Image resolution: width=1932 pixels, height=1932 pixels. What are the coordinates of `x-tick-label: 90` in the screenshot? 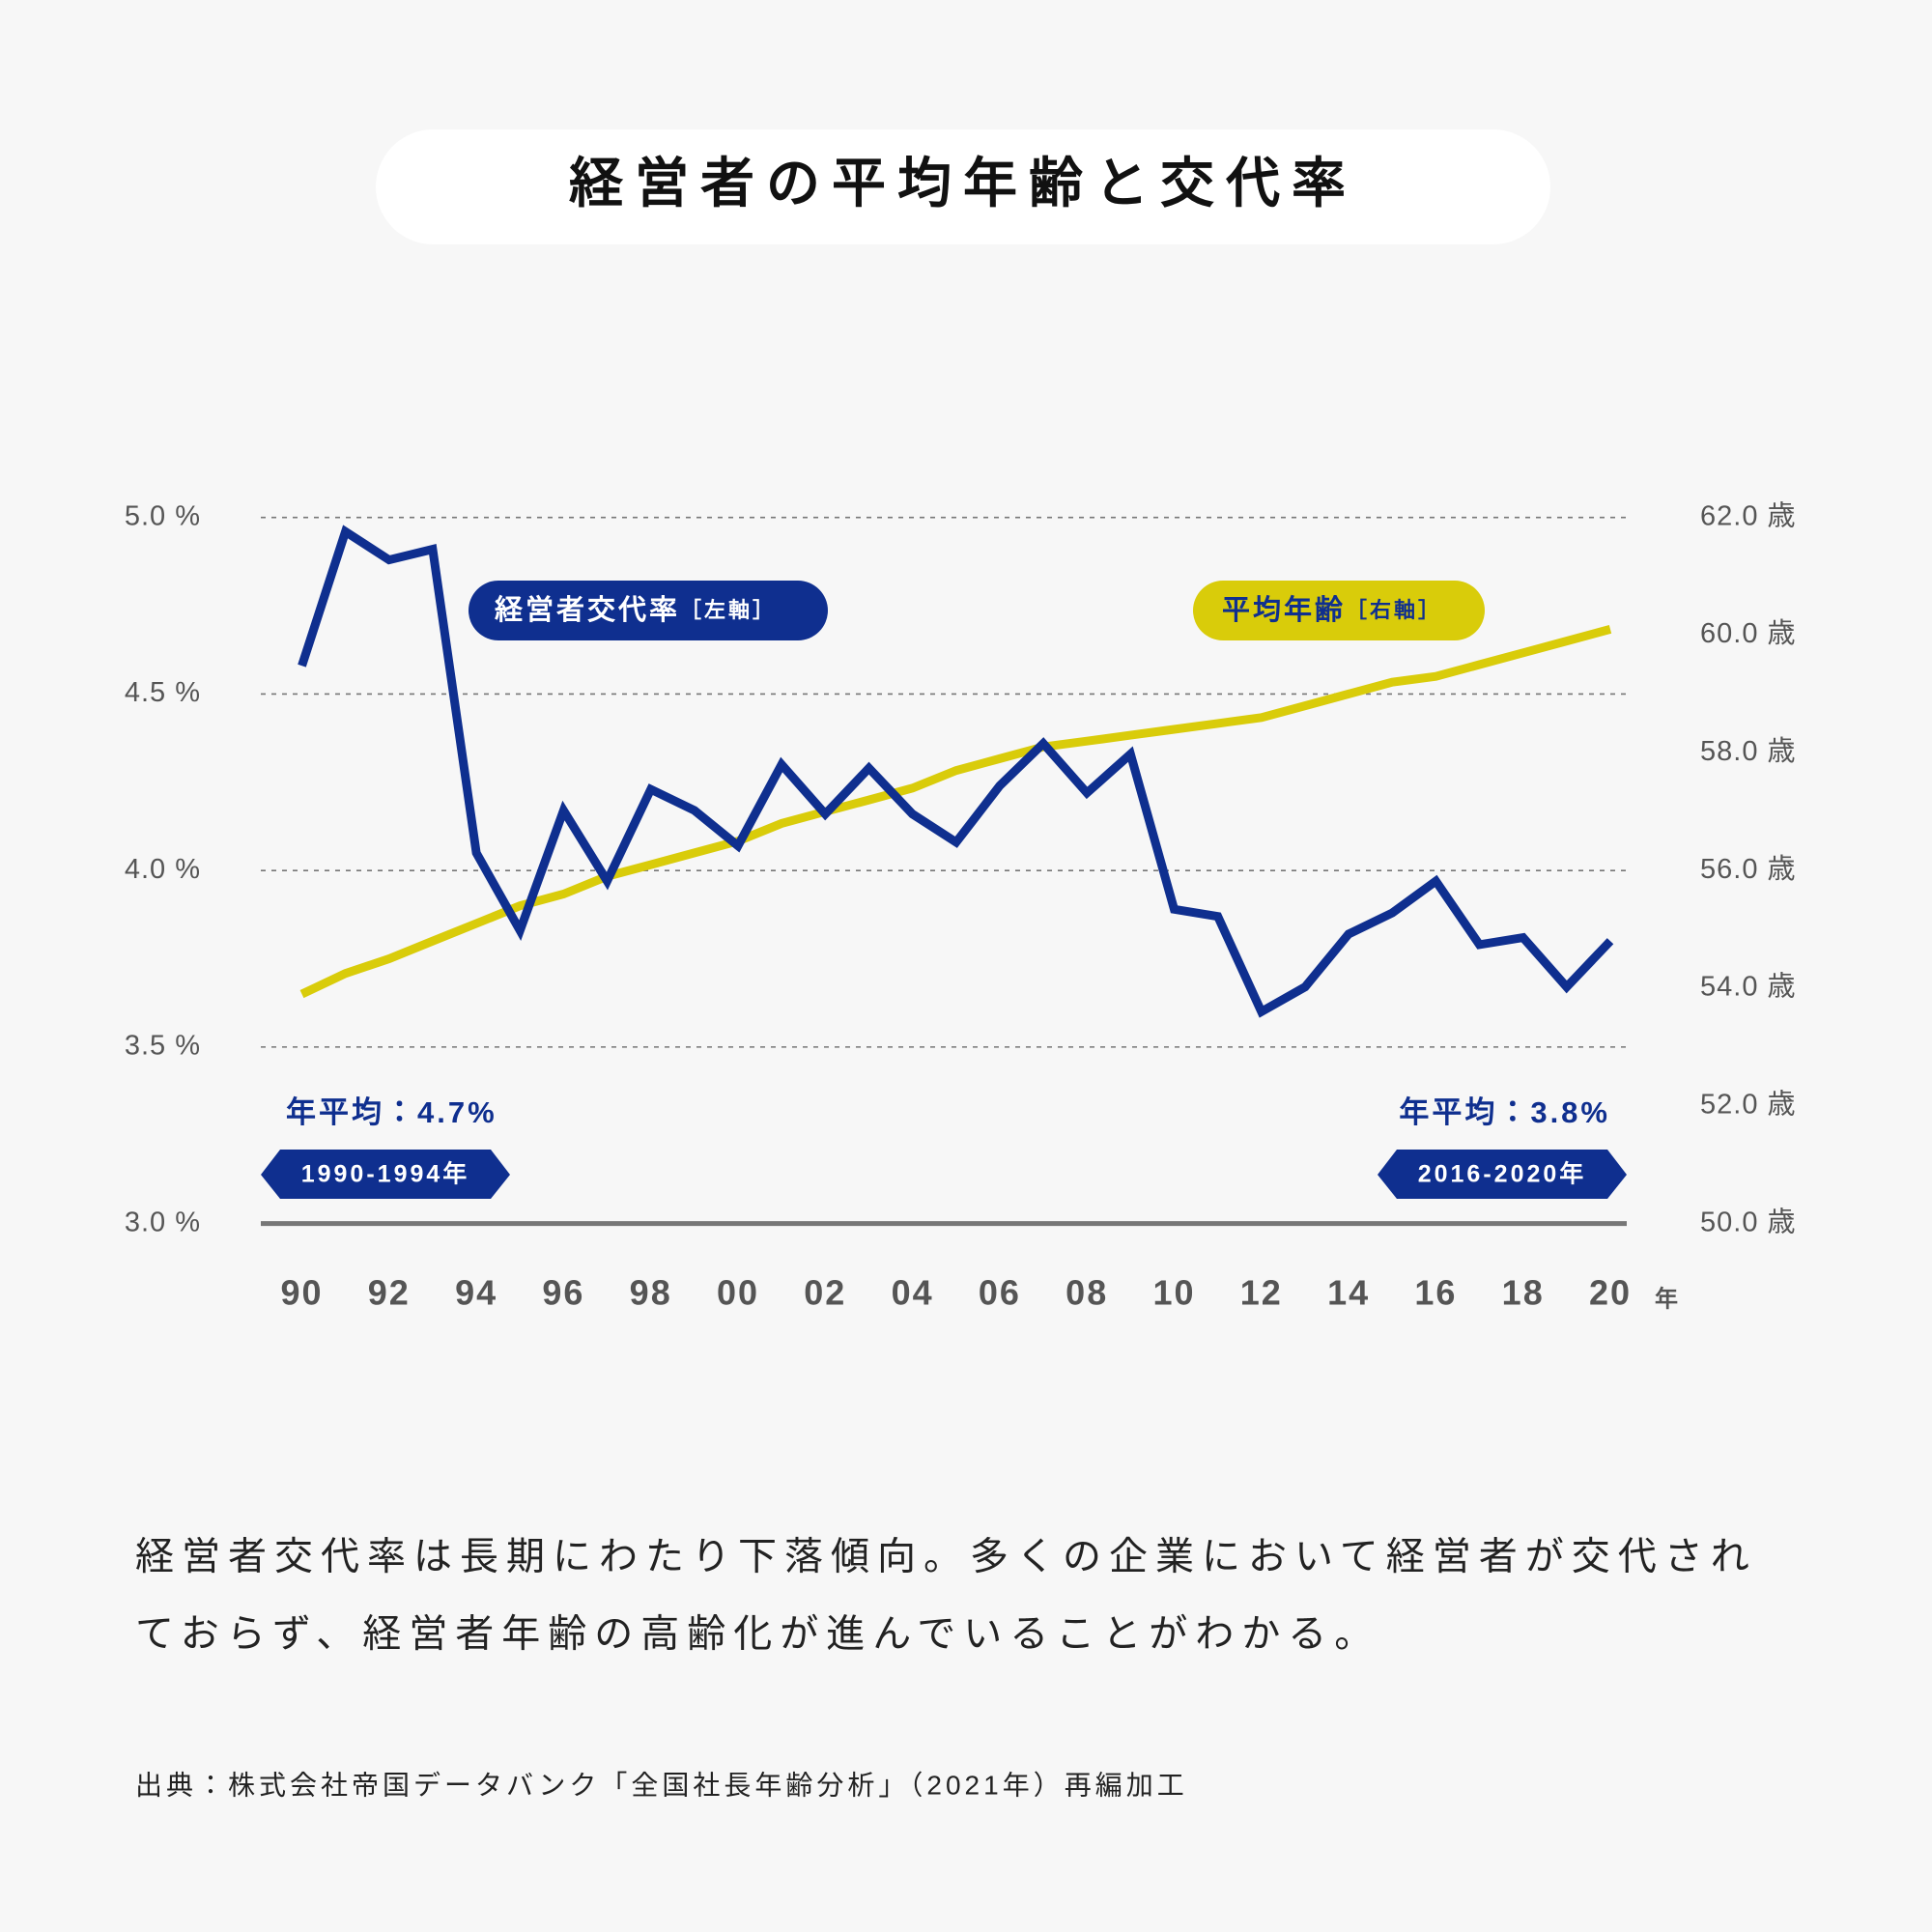 It's located at (301, 1293).